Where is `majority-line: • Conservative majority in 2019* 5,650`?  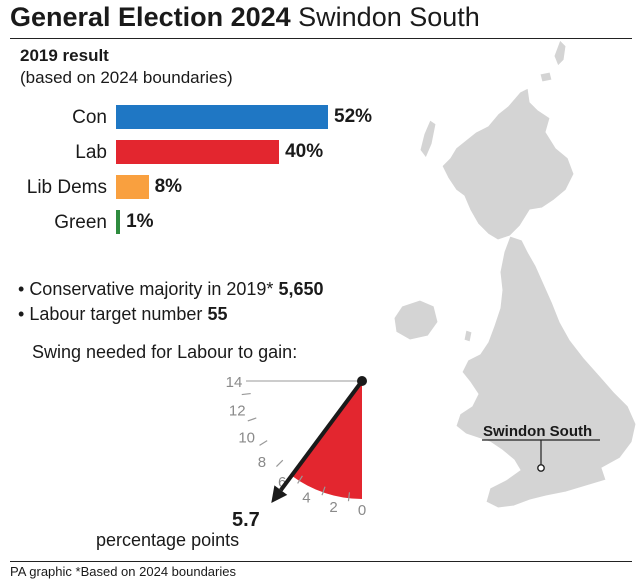
majority-line: • Conservative majority in 2019* 5,650 is located at coordinates (171, 289).